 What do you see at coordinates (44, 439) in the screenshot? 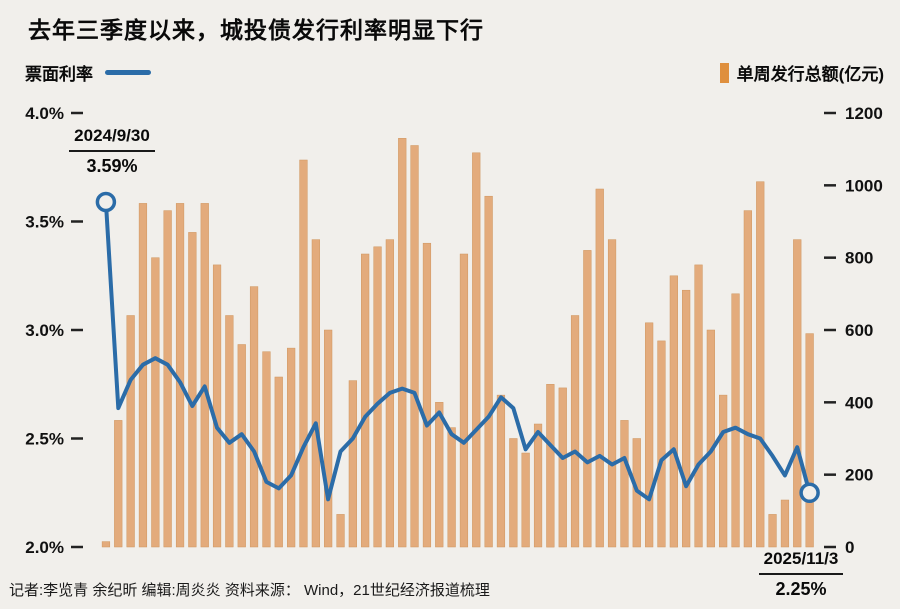
I see `left-axis-label: 2.5%` at bounding box center [44, 439].